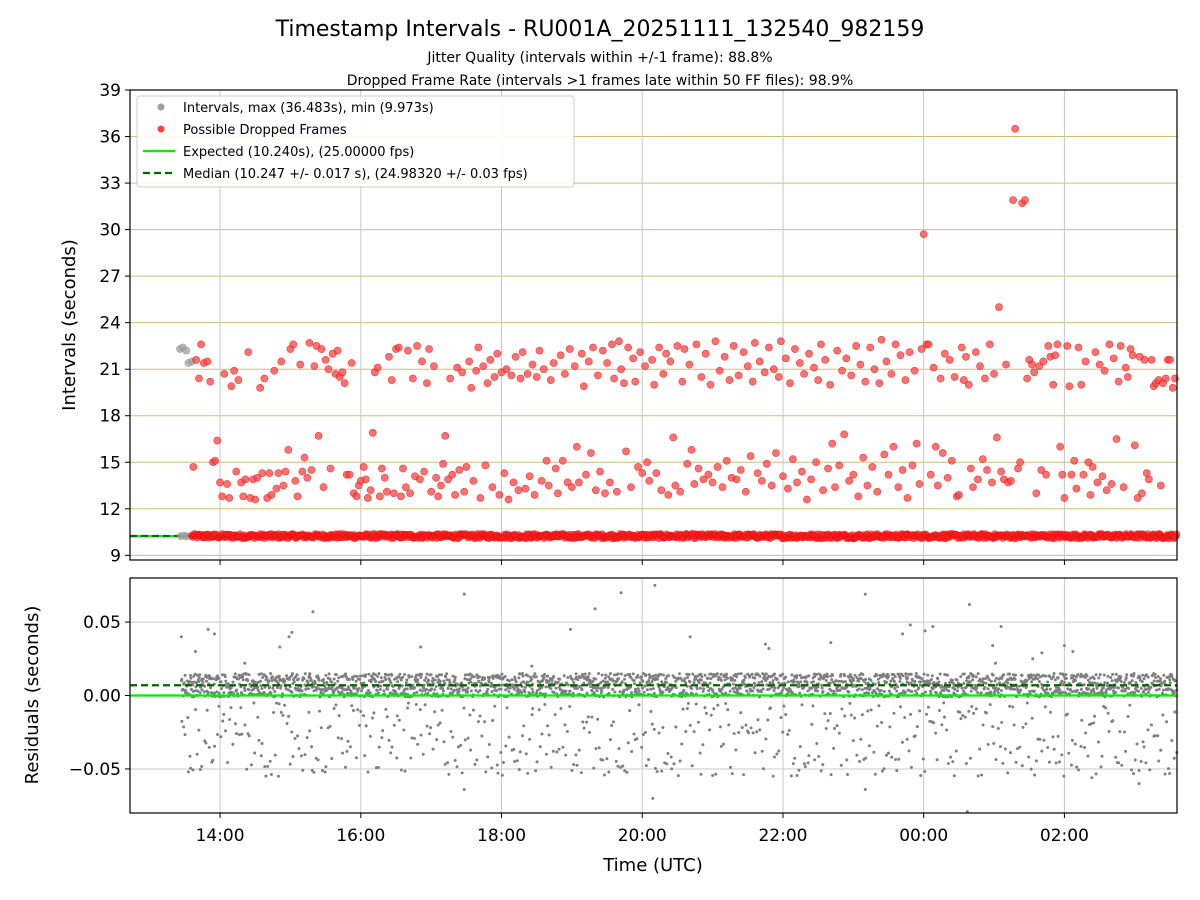  Describe the element at coordinates (653, 690) in the screenshot. I see `residuals-reference-lines` at that location.